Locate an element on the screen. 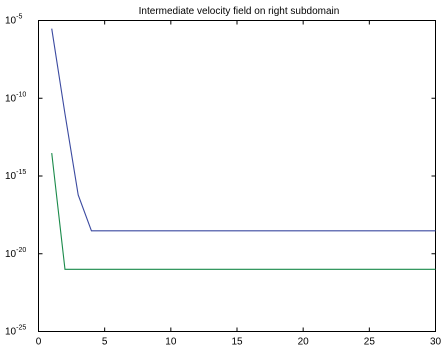 Image resolution: width=443 pixels, height=353 pixels. x-tick-label: 20 is located at coordinates (304, 342).